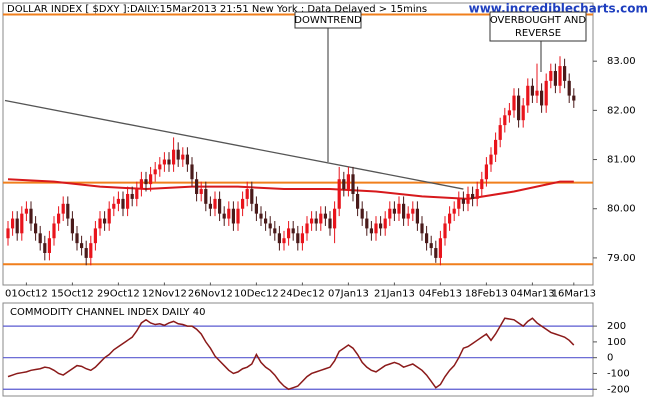 The width and height of the screenshot is (660, 400). Describe the element at coordinates (328, 20) in the screenshot. I see `annotation-text: DOWNTREND` at that location.